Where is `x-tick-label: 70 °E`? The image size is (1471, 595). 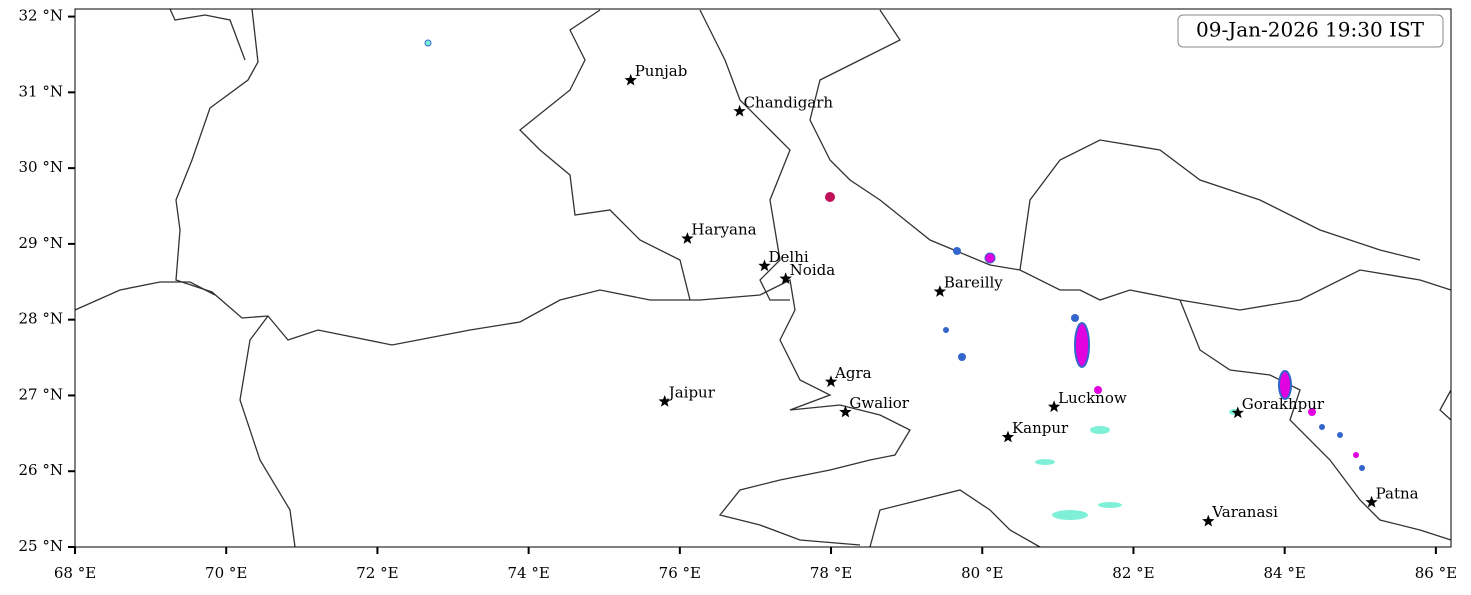
x-tick-label: 70 °E is located at coordinates (226, 573).